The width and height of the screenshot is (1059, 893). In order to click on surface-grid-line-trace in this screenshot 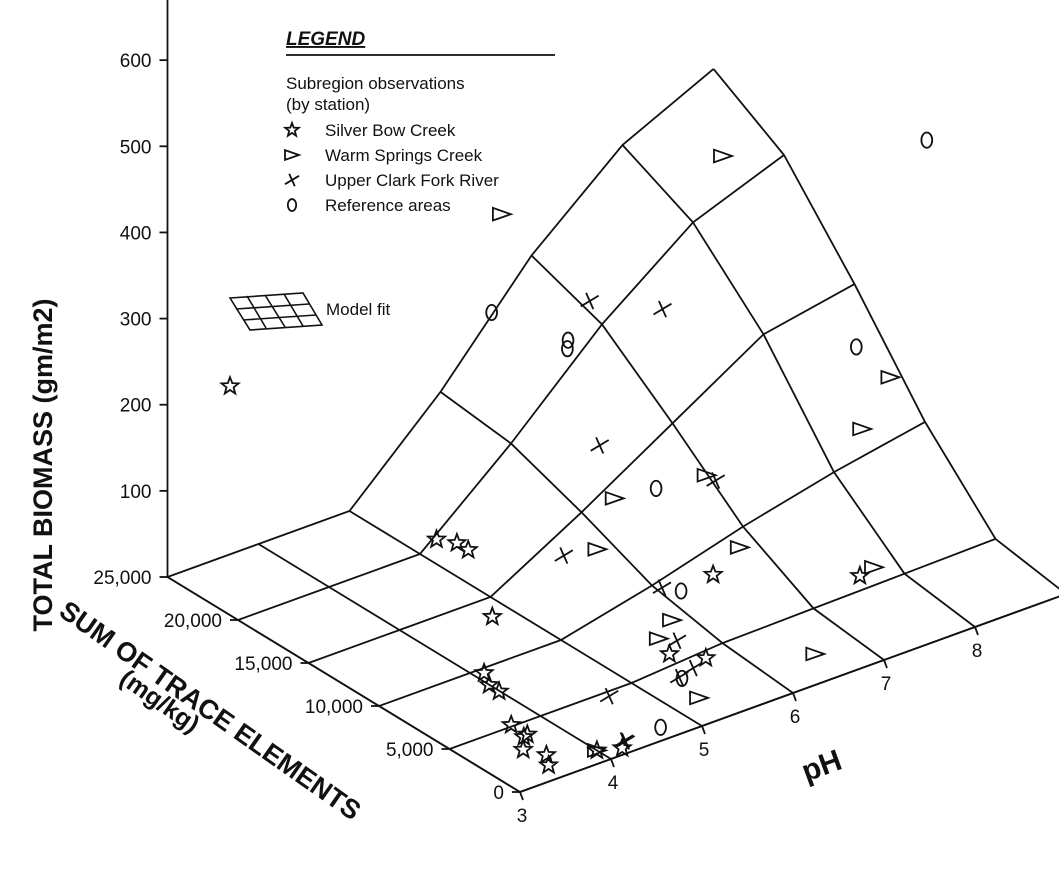, I will do `click(789, 693)`.